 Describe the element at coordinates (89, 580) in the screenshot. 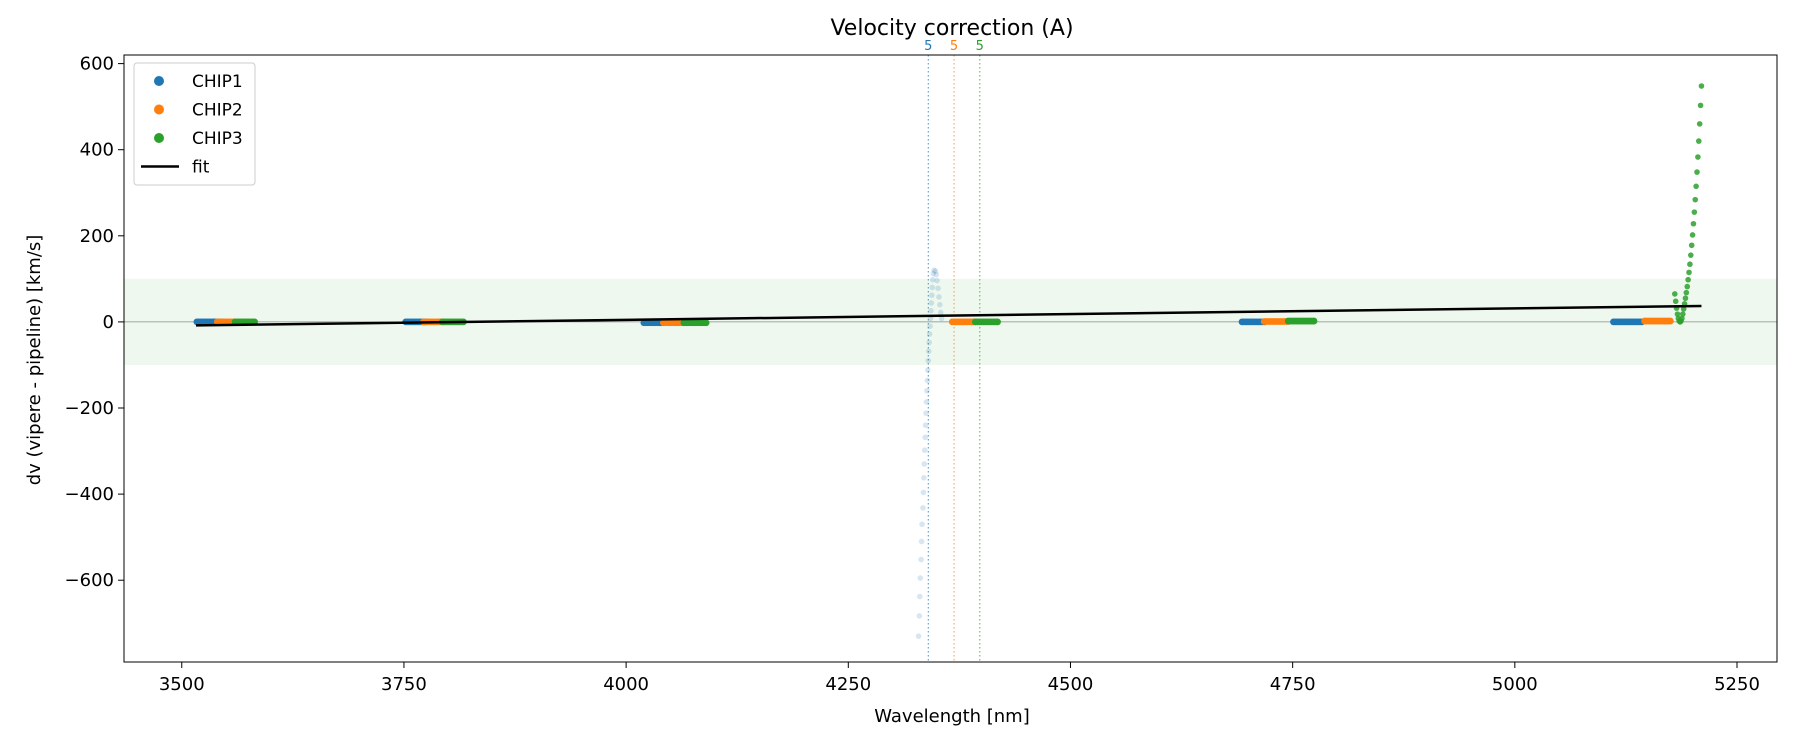

I see `y-tick-label: −600` at that location.